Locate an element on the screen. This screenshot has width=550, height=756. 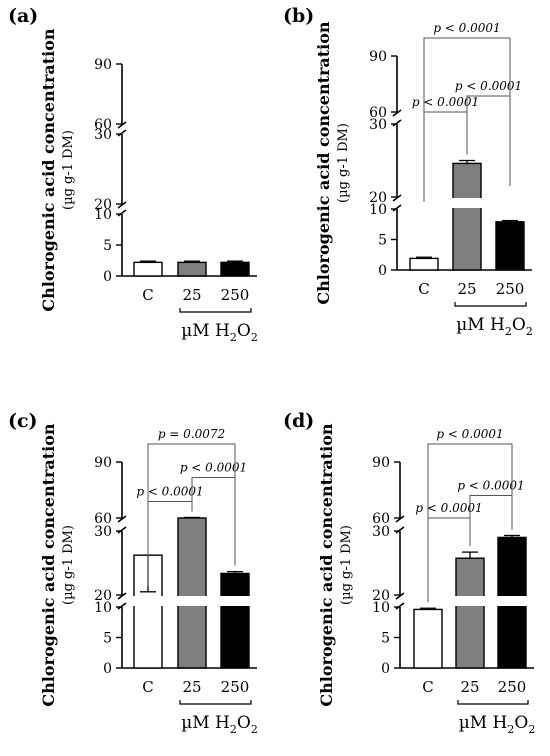
p-value-label: p = 0.0072 is located at coordinates (191, 434).